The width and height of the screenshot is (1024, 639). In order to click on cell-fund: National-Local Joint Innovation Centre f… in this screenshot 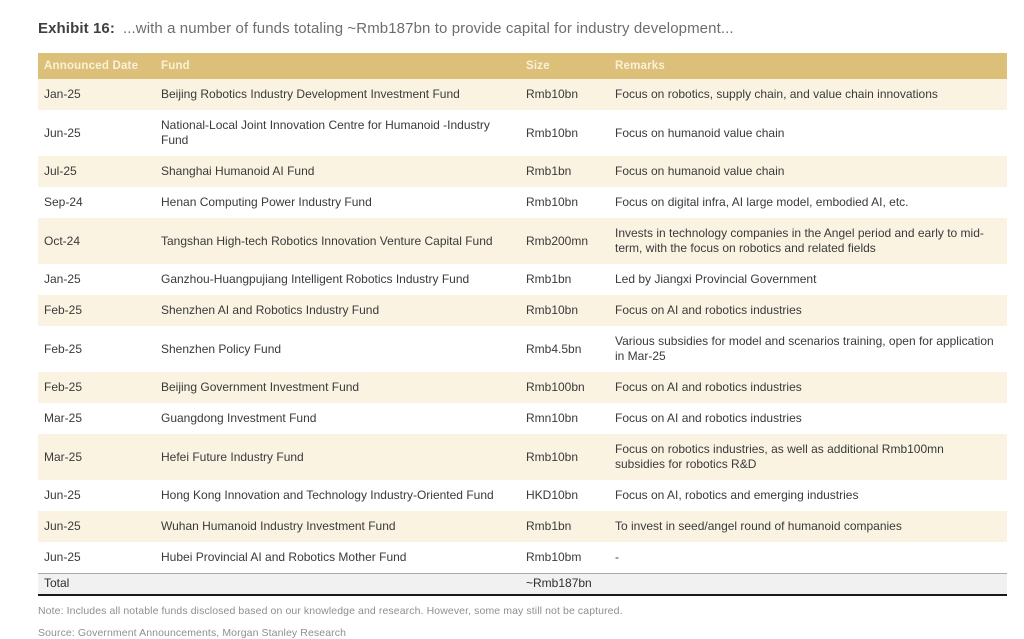, I will do `click(325, 132)`.